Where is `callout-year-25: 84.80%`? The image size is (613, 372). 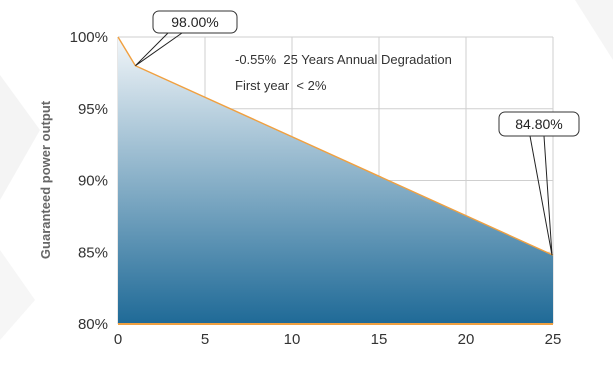 callout-year-25: 84.80% is located at coordinates (539, 183).